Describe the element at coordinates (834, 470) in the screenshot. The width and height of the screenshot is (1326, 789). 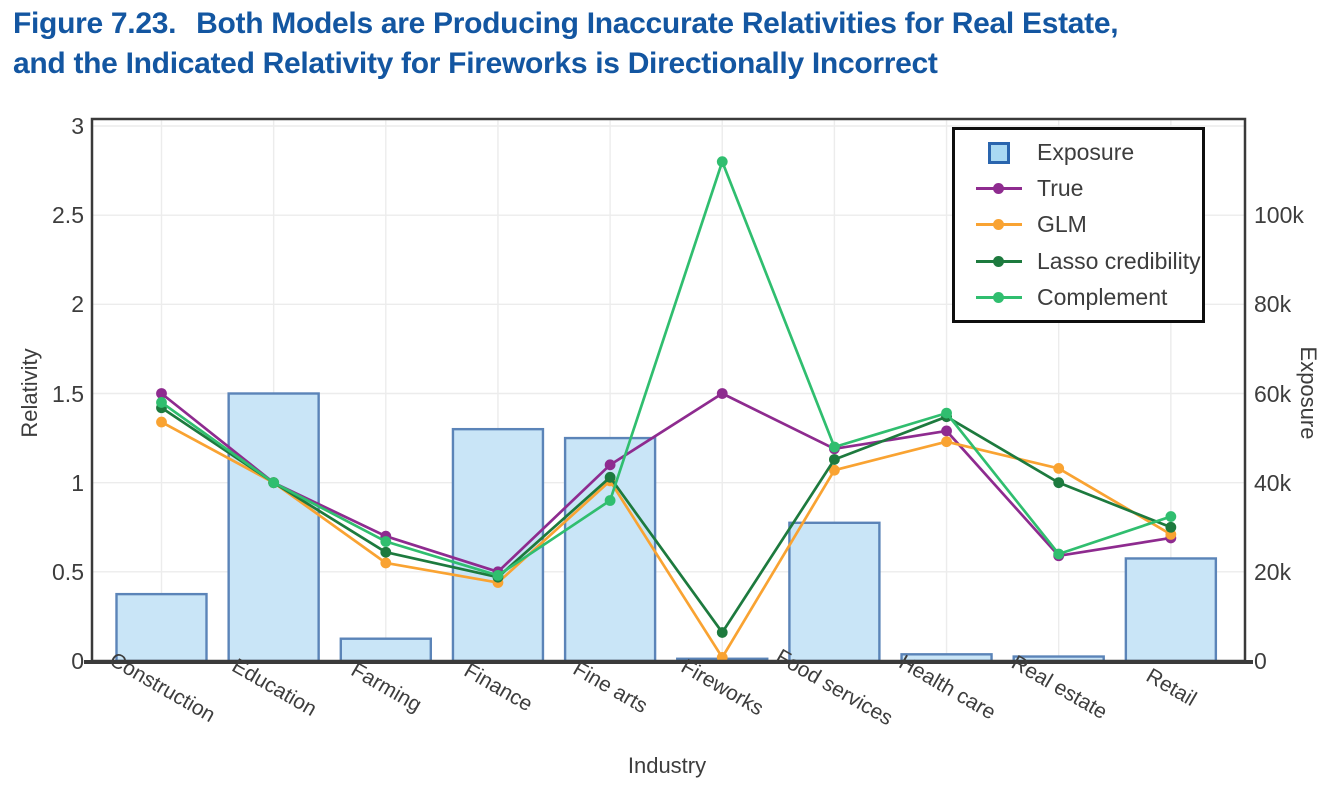
I see `marker-glm-food-services` at that location.